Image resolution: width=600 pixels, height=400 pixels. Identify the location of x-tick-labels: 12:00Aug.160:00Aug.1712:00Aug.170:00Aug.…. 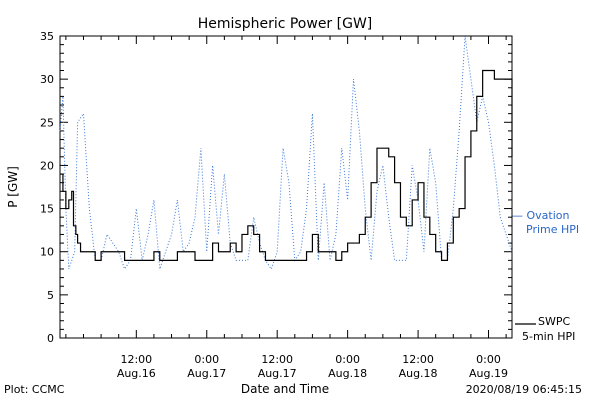
(312, 366).